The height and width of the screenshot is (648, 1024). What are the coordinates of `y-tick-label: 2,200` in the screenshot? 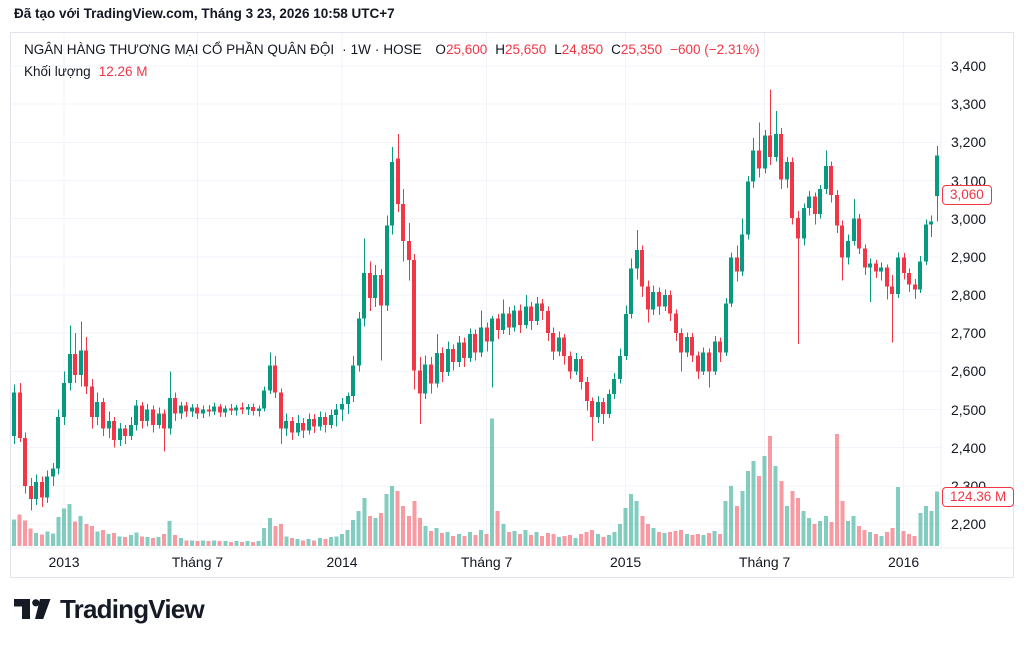 It's located at (969, 524).